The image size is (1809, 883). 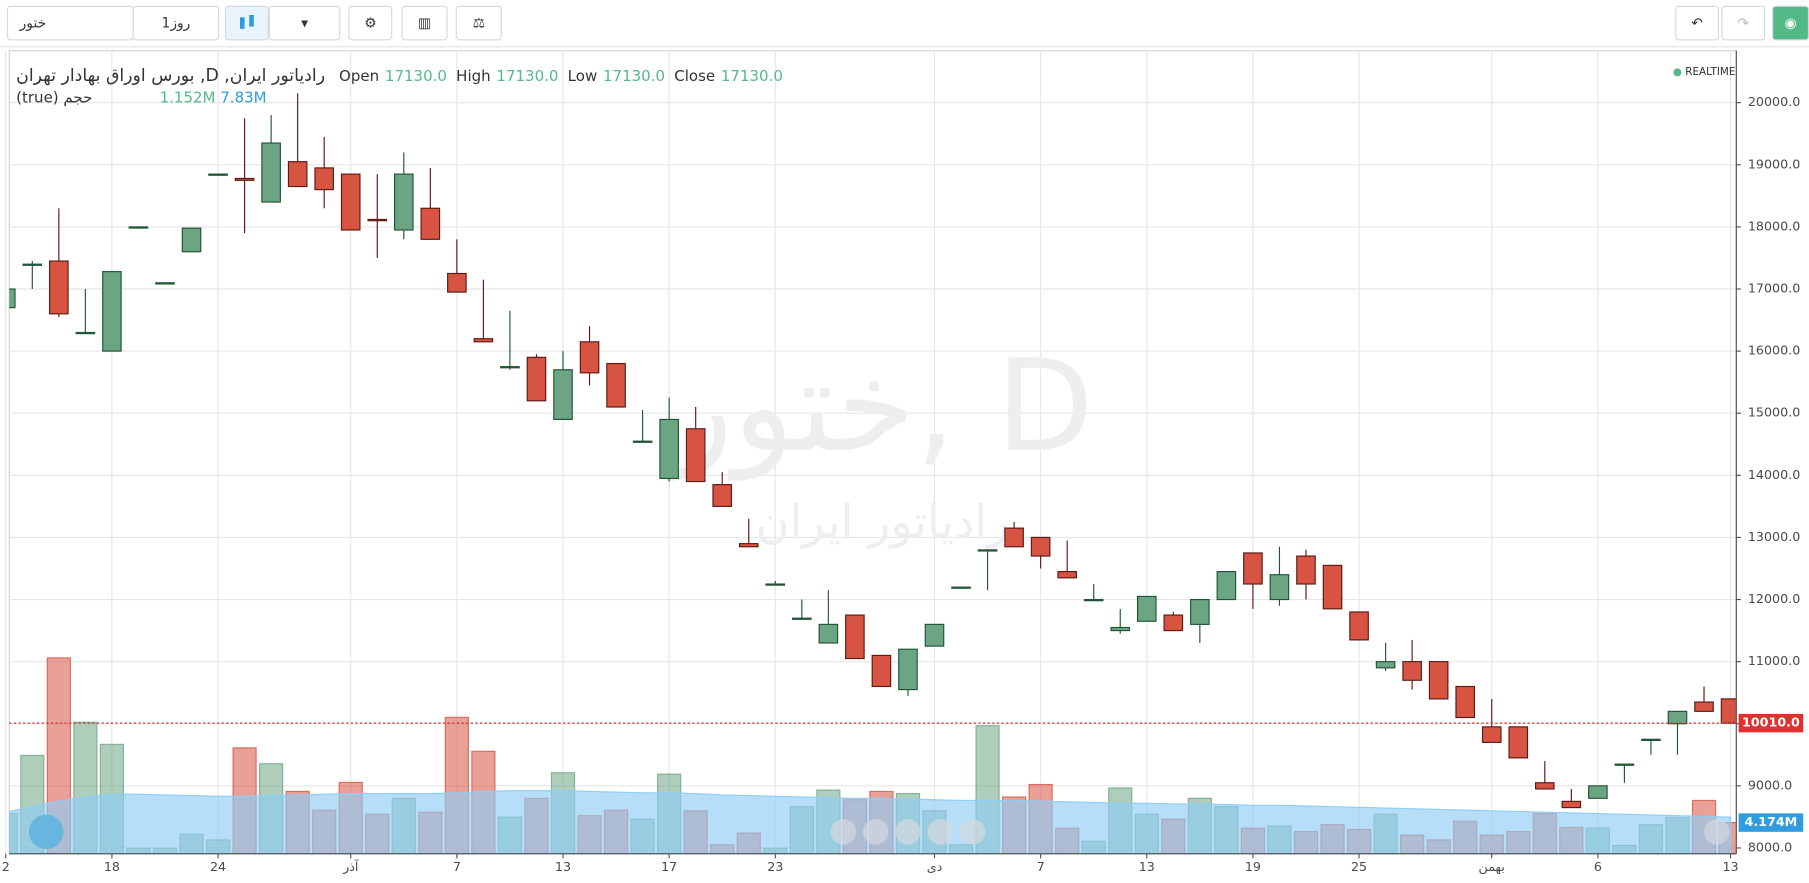 I want to click on volume-ma-value: 7.83M, so click(x=243, y=98).